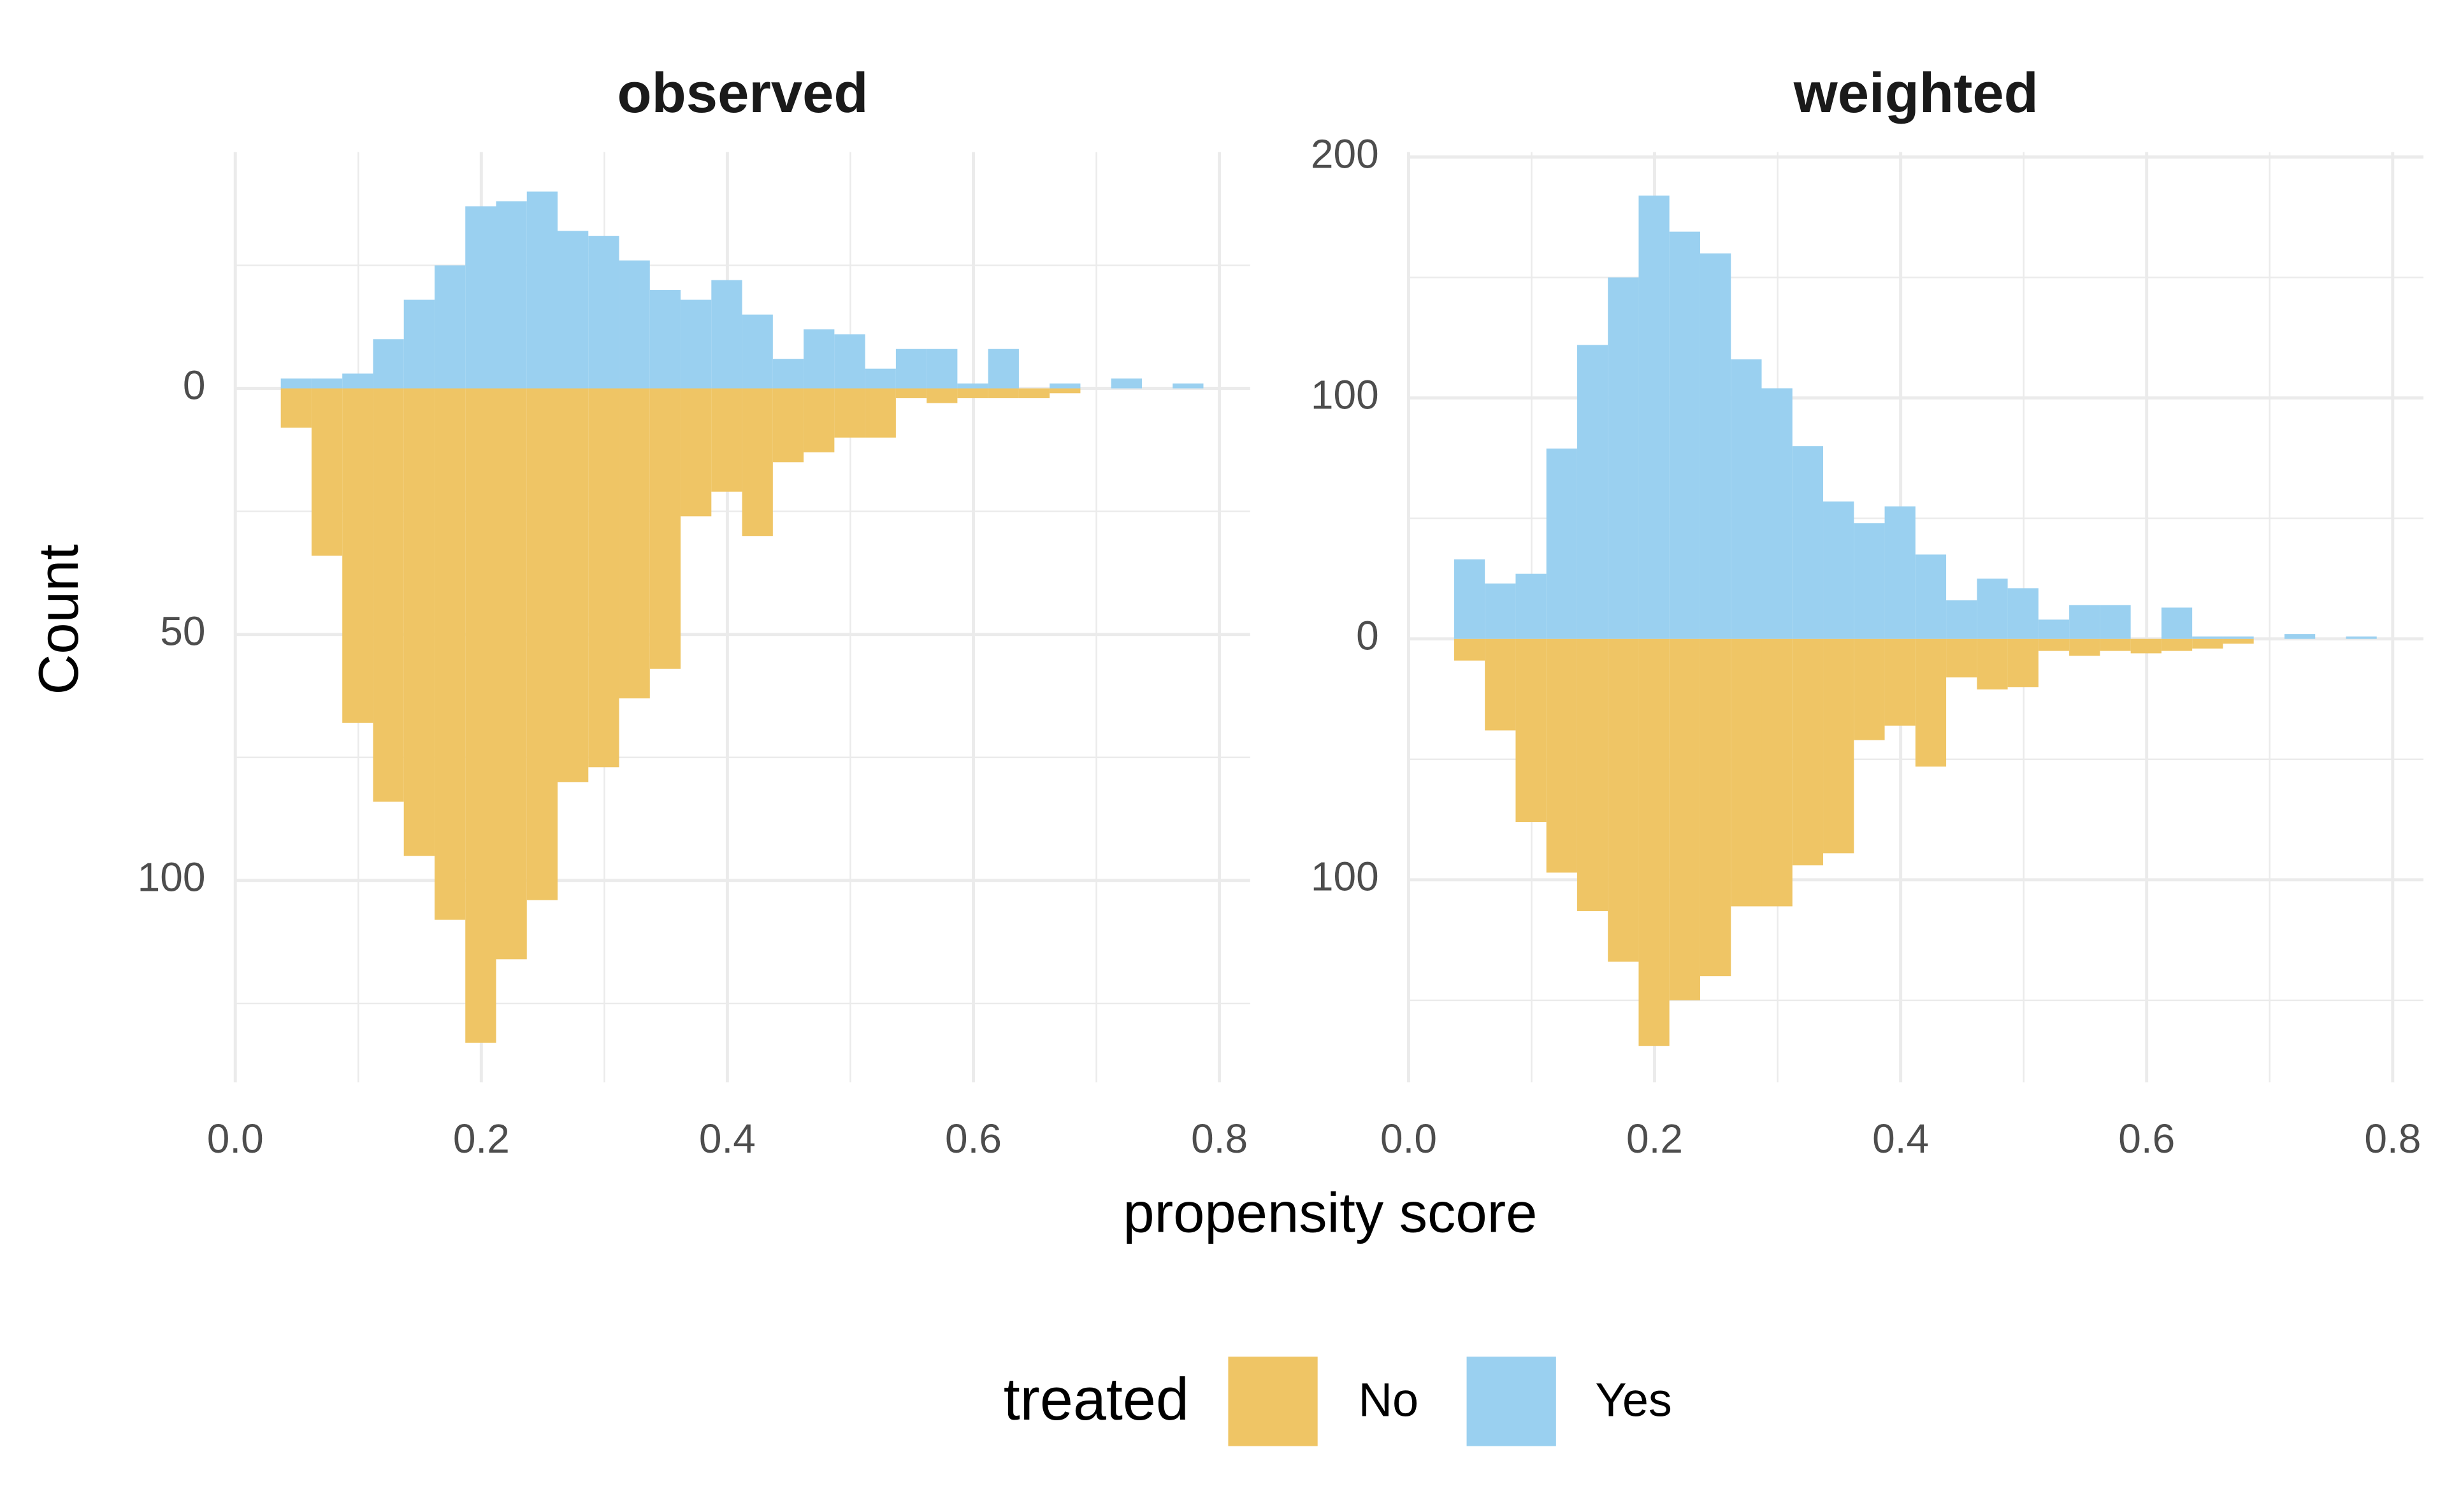 The image size is (2447, 1512). I want to click on y-tick-label: 200, so click(1345, 153).